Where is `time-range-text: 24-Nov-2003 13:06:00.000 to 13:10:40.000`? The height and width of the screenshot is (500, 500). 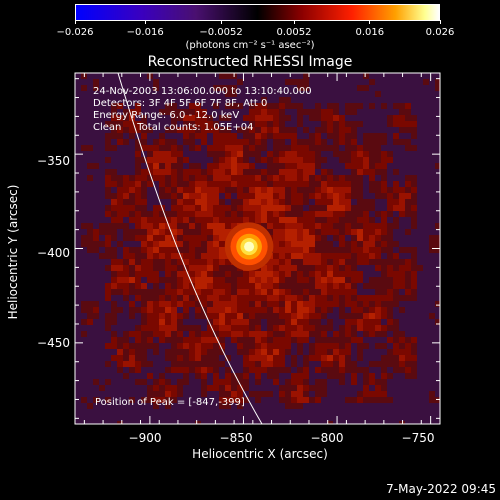
time-range-text: 24-Nov-2003 13:06:00.000 to 13:10:40.000 is located at coordinates (202, 91).